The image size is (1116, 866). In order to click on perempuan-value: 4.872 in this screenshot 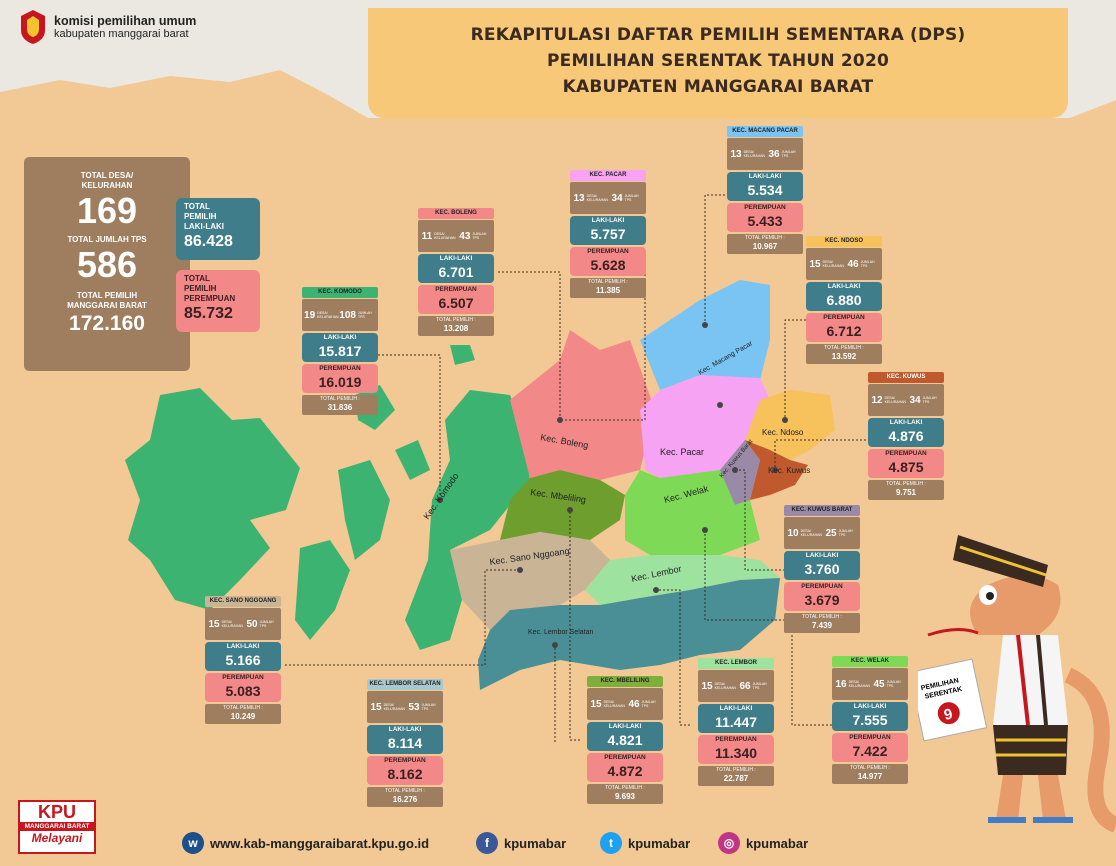, I will do `click(625, 771)`.